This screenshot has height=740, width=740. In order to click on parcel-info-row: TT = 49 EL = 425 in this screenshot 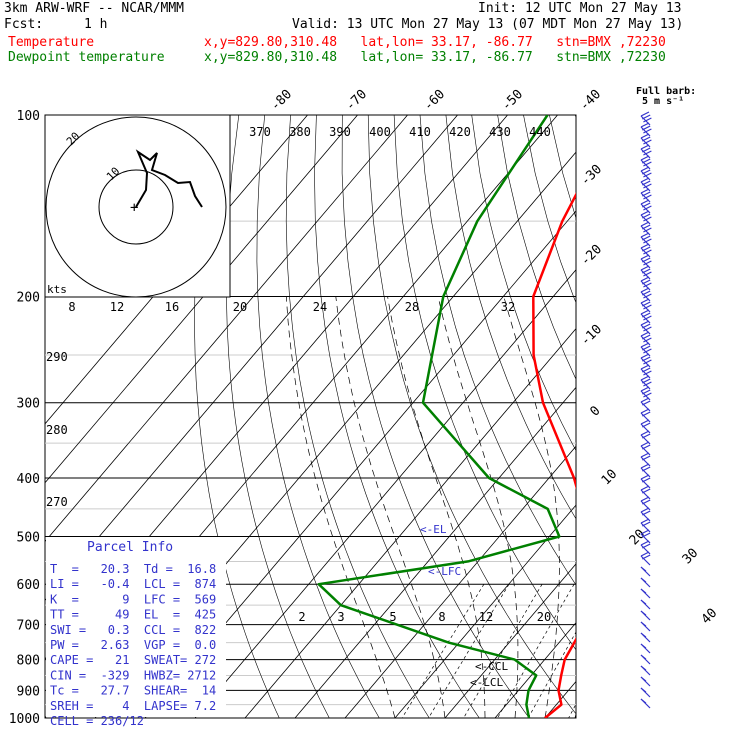, I will do `click(133, 615)`.